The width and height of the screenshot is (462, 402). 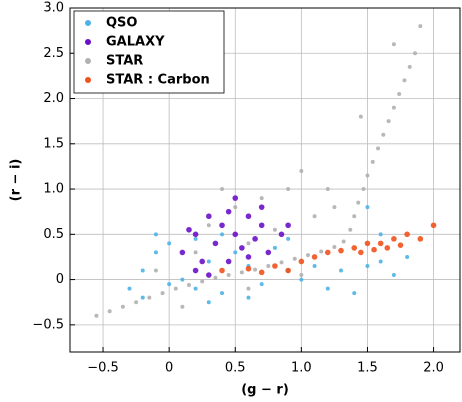 I want to click on y-tick-label: −0.5, so click(x=48, y=324).